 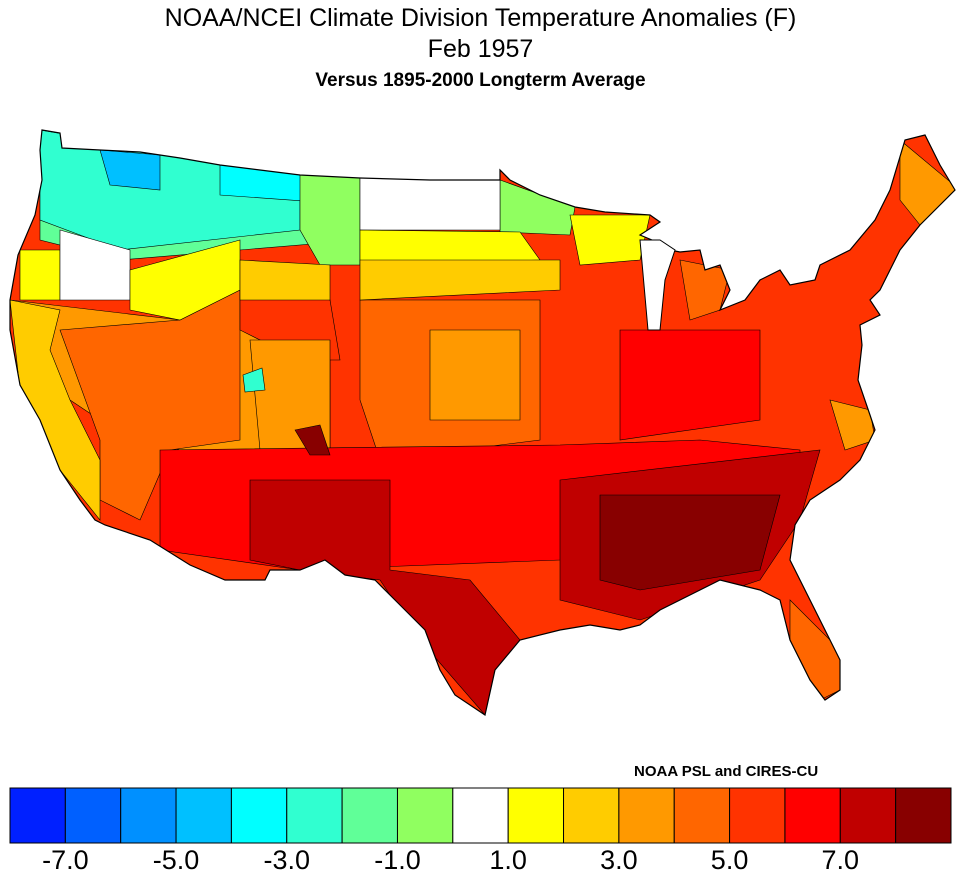 I want to click on colorbar, so click(x=480, y=815).